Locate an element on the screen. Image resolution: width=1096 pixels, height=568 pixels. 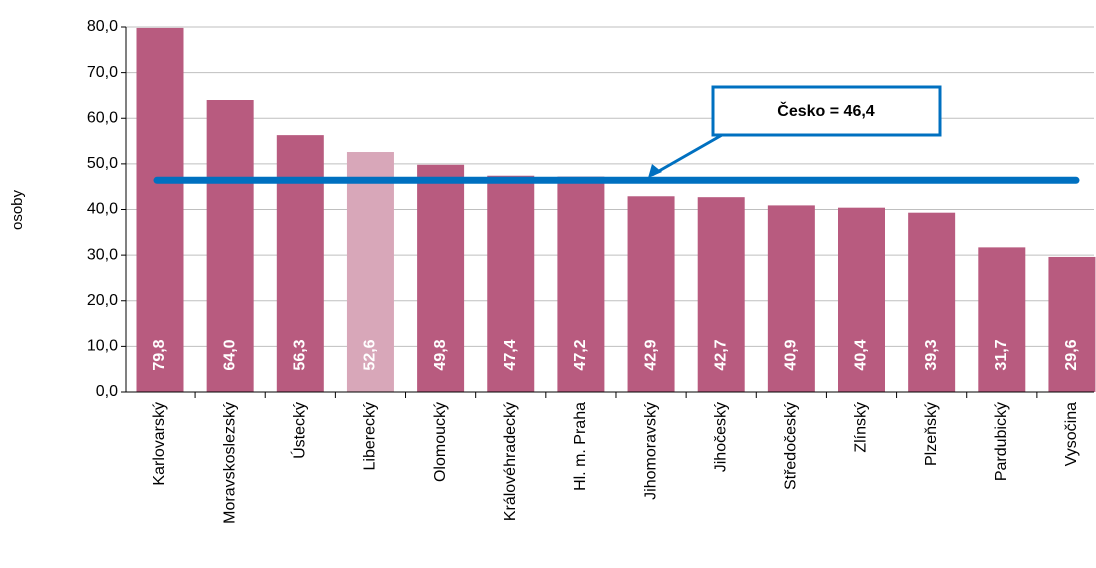
x-tick-label: Jihočeský is located at coordinates (720, 437).